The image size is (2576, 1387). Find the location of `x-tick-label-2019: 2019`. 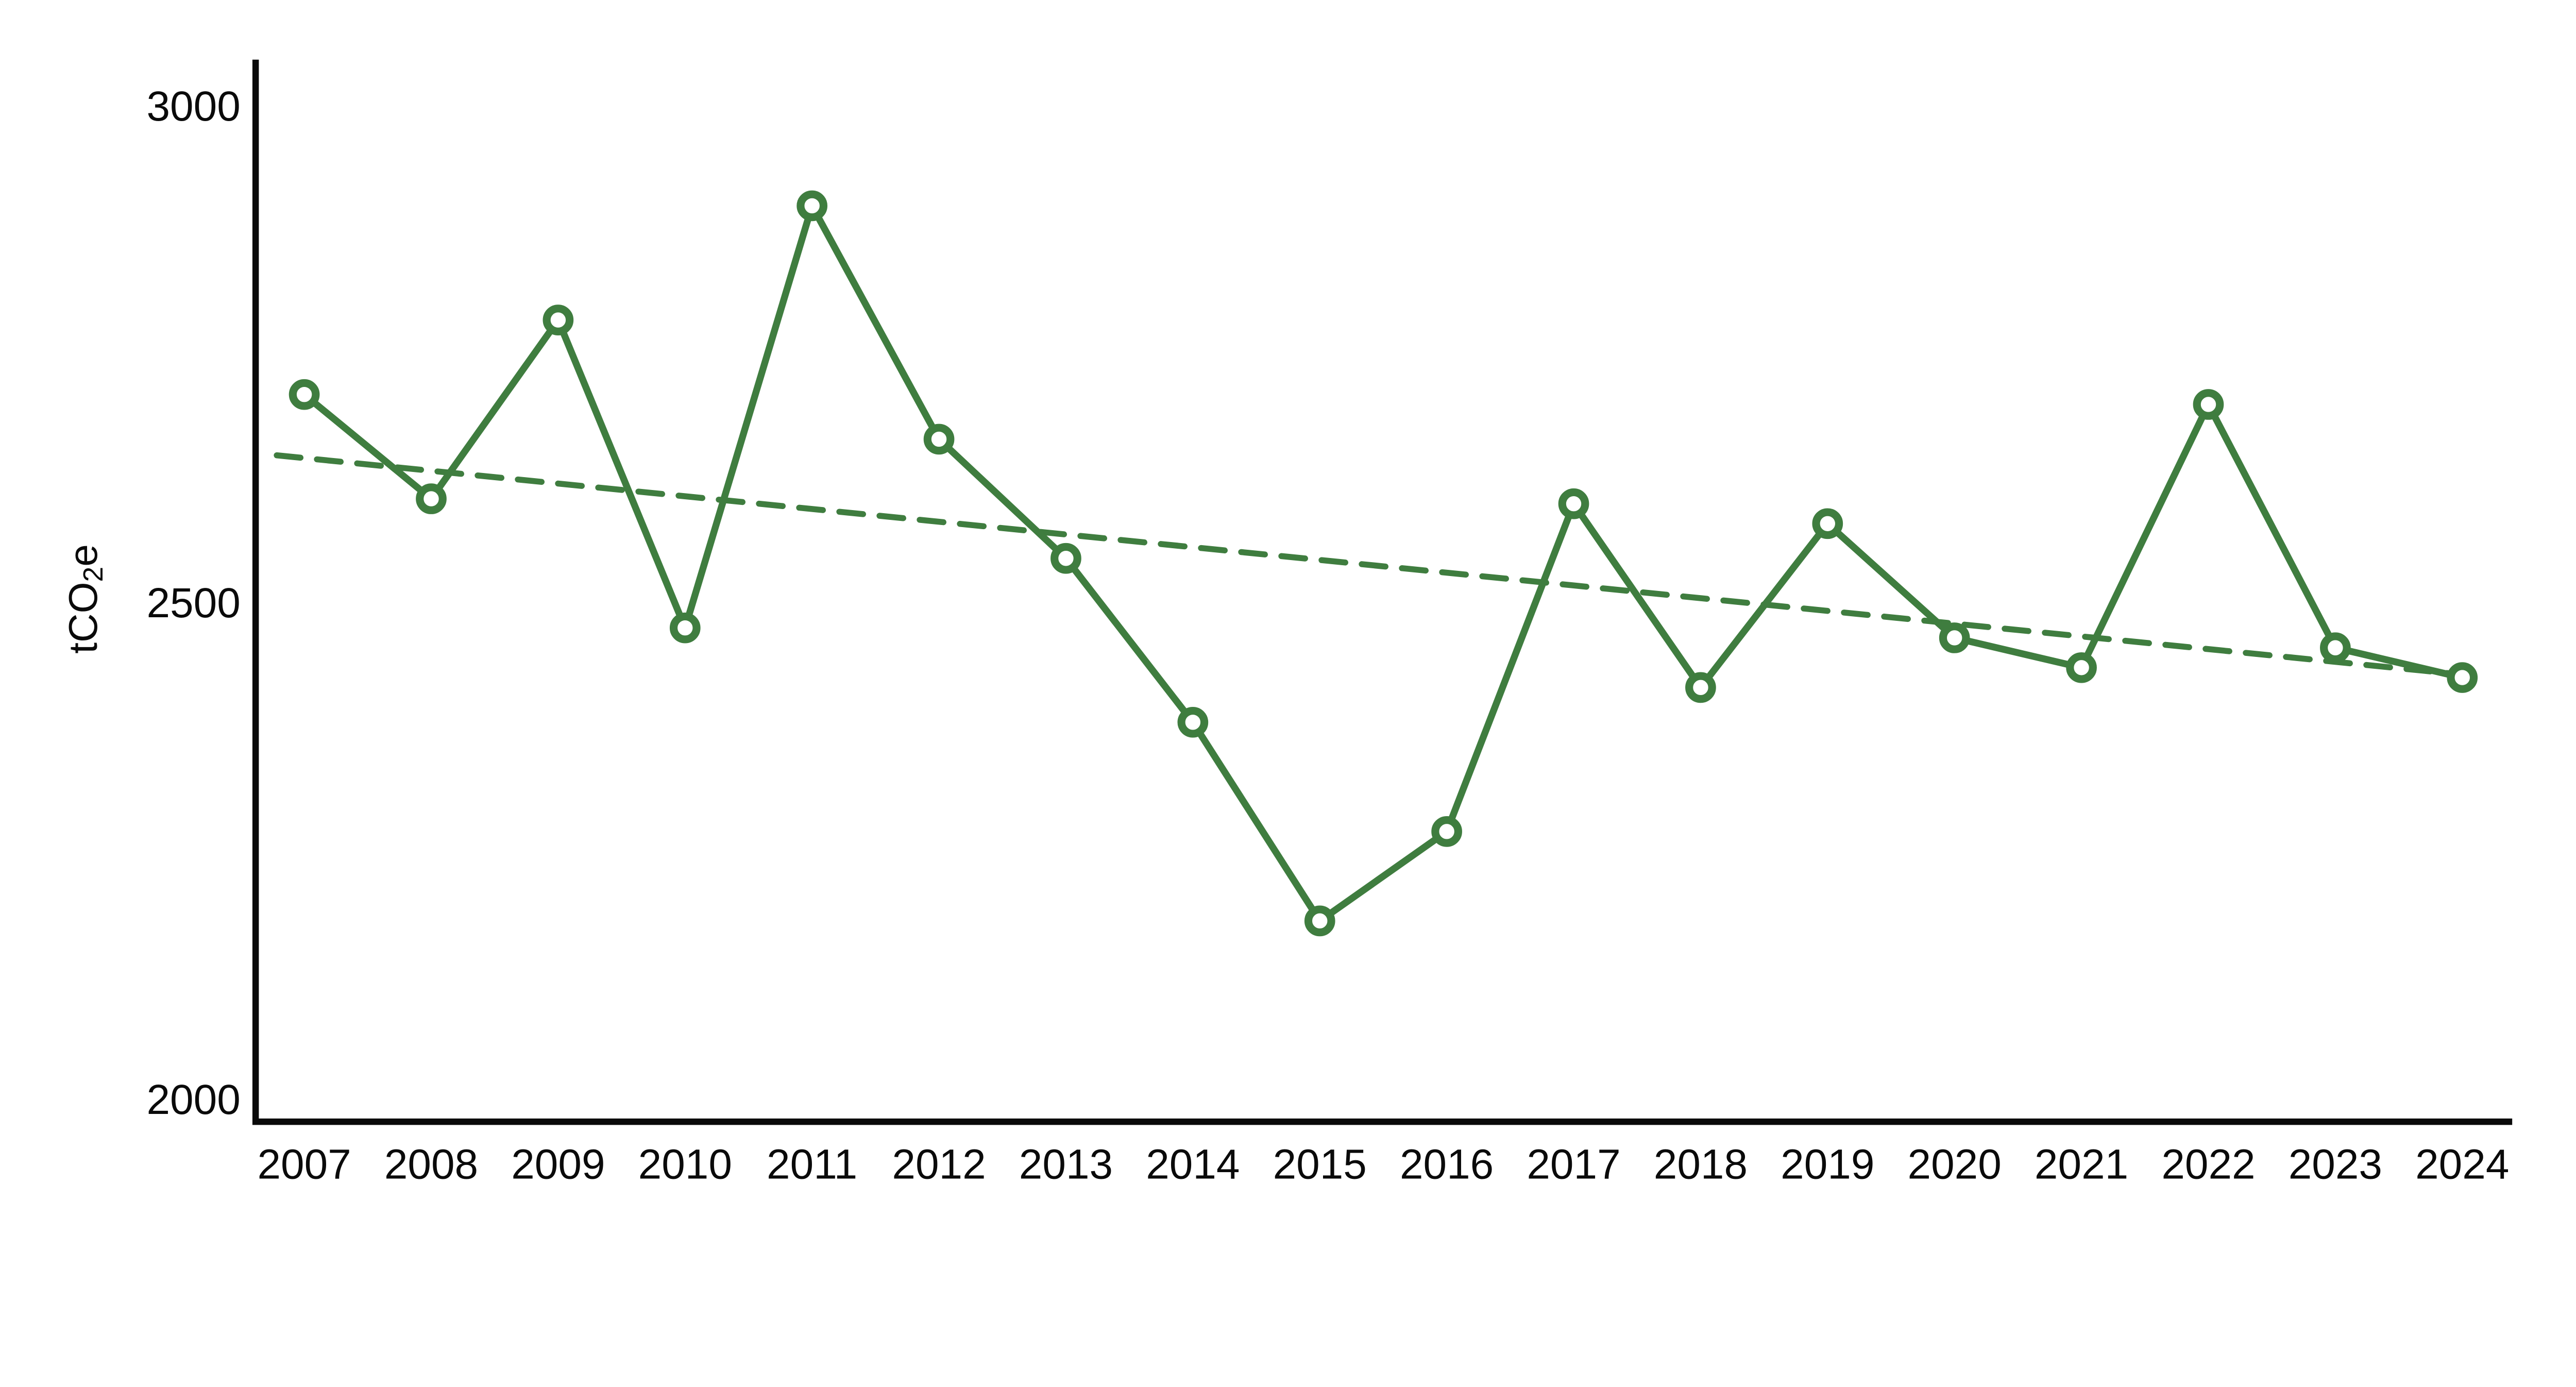

x-tick-label-2019: 2019 is located at coordinates (1827, 1164).